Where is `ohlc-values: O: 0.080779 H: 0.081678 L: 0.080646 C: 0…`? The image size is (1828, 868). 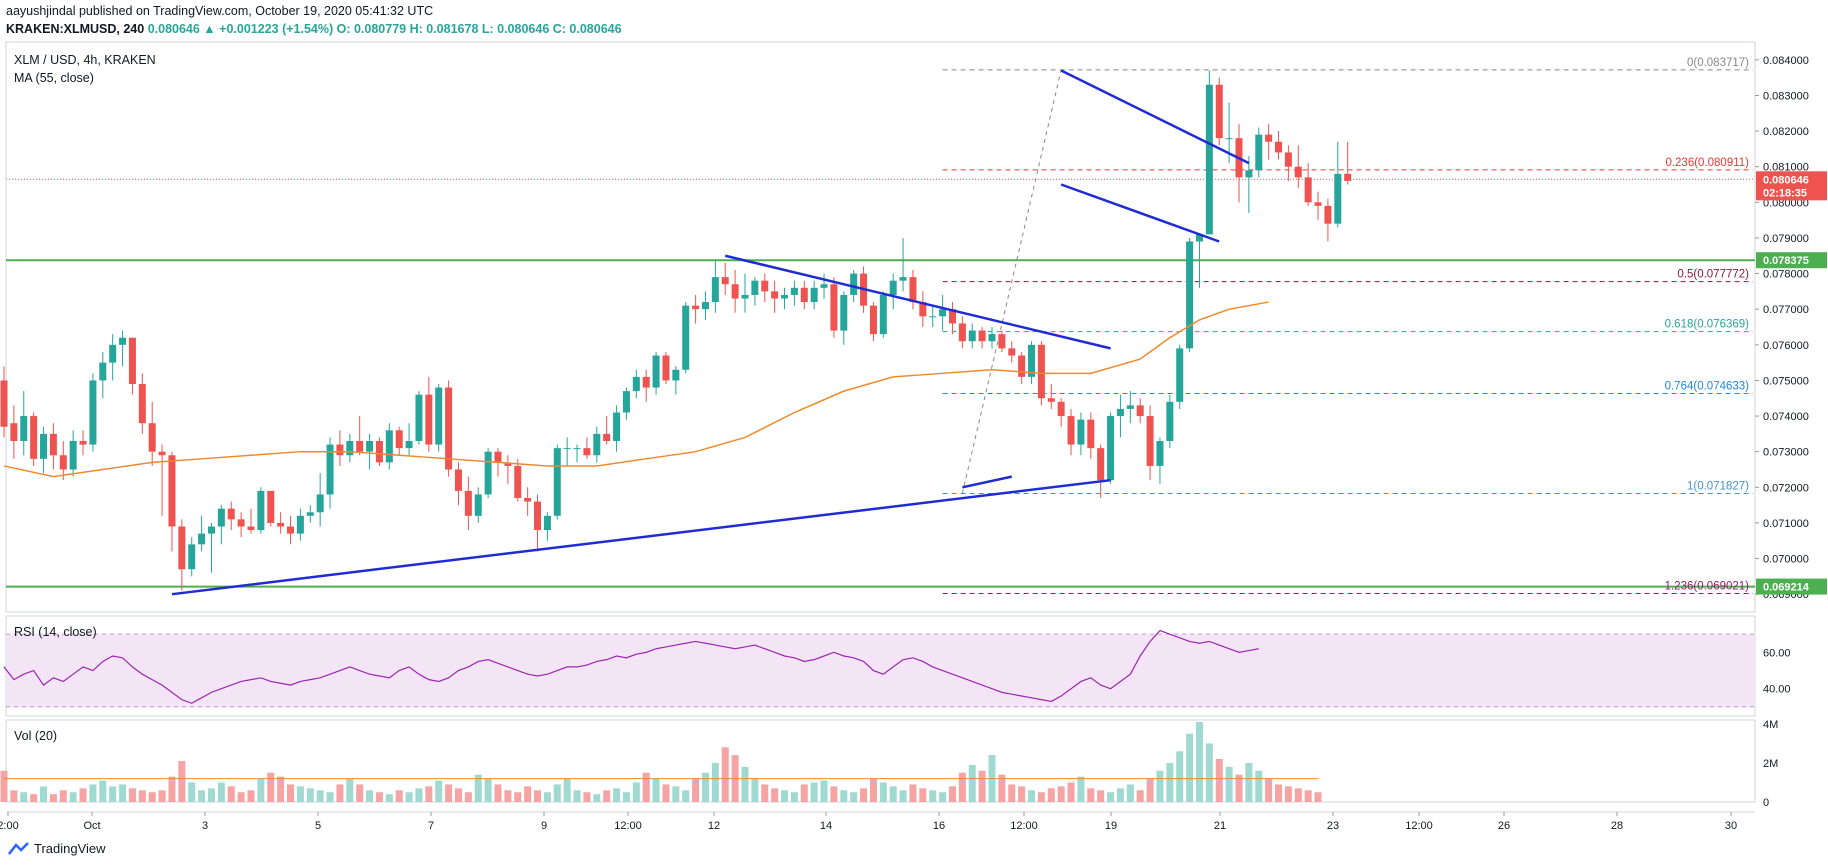 ohlc-values: O: 0.080779 H: 0.081678 L: 0.080646 C: 0… is located at coordinates (479, 29).